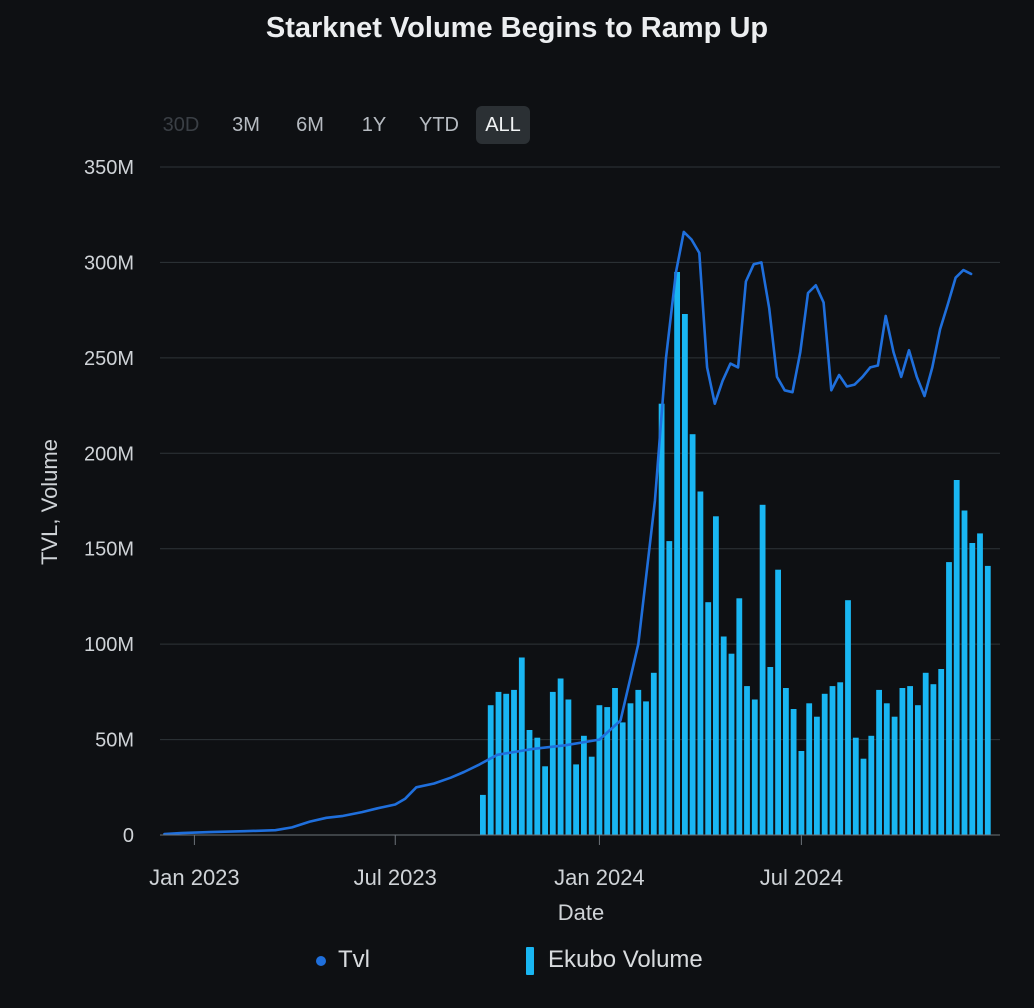 The image size is (1034, 1008). What do you see at coordinates (354, 959) in the screenshot?
I see `legend-label-tvl: Tvl` at bounding box center [354, 959].